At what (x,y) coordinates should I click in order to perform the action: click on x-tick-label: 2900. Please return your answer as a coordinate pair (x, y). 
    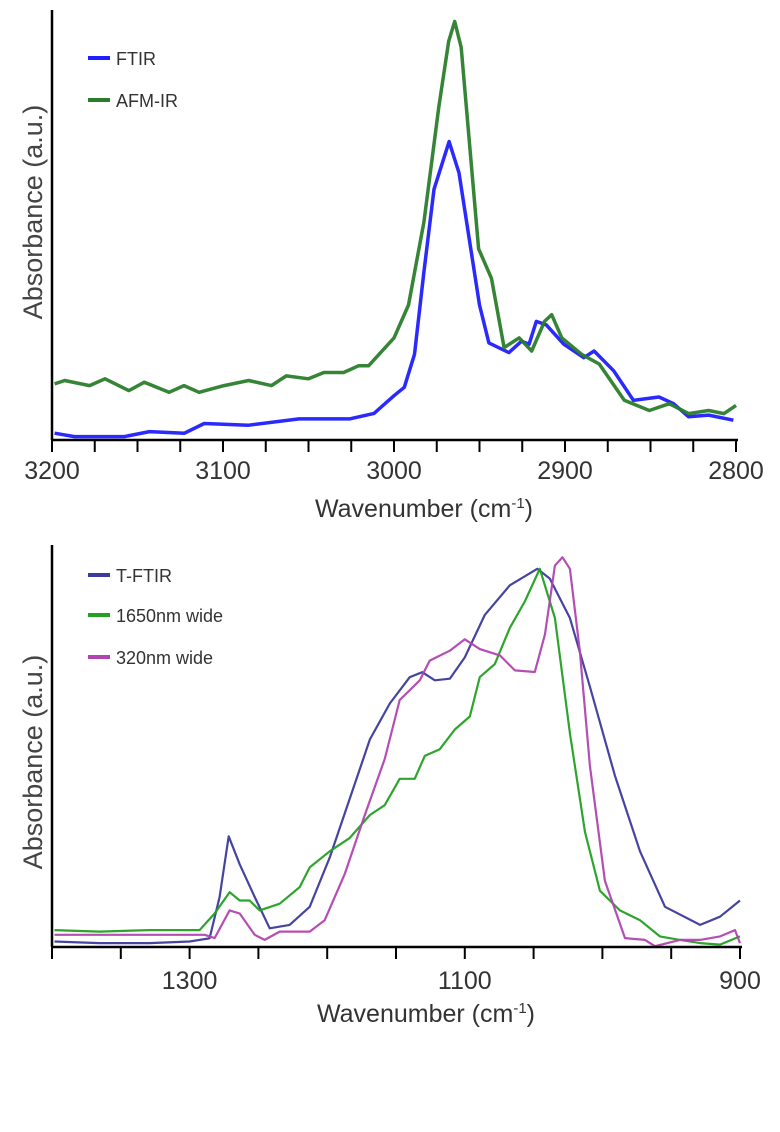
    Looking at the image, I should click on (565, 471).